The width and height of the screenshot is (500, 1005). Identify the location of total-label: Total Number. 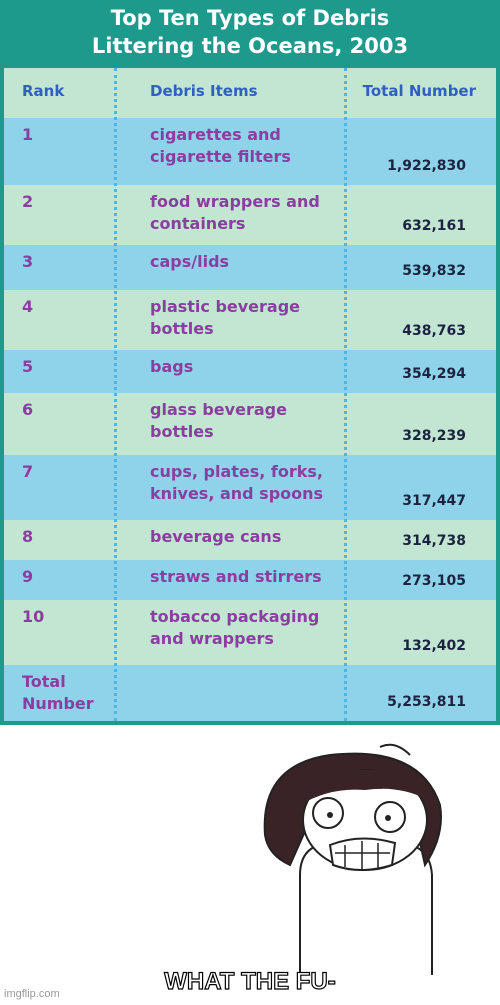
(58, 692).